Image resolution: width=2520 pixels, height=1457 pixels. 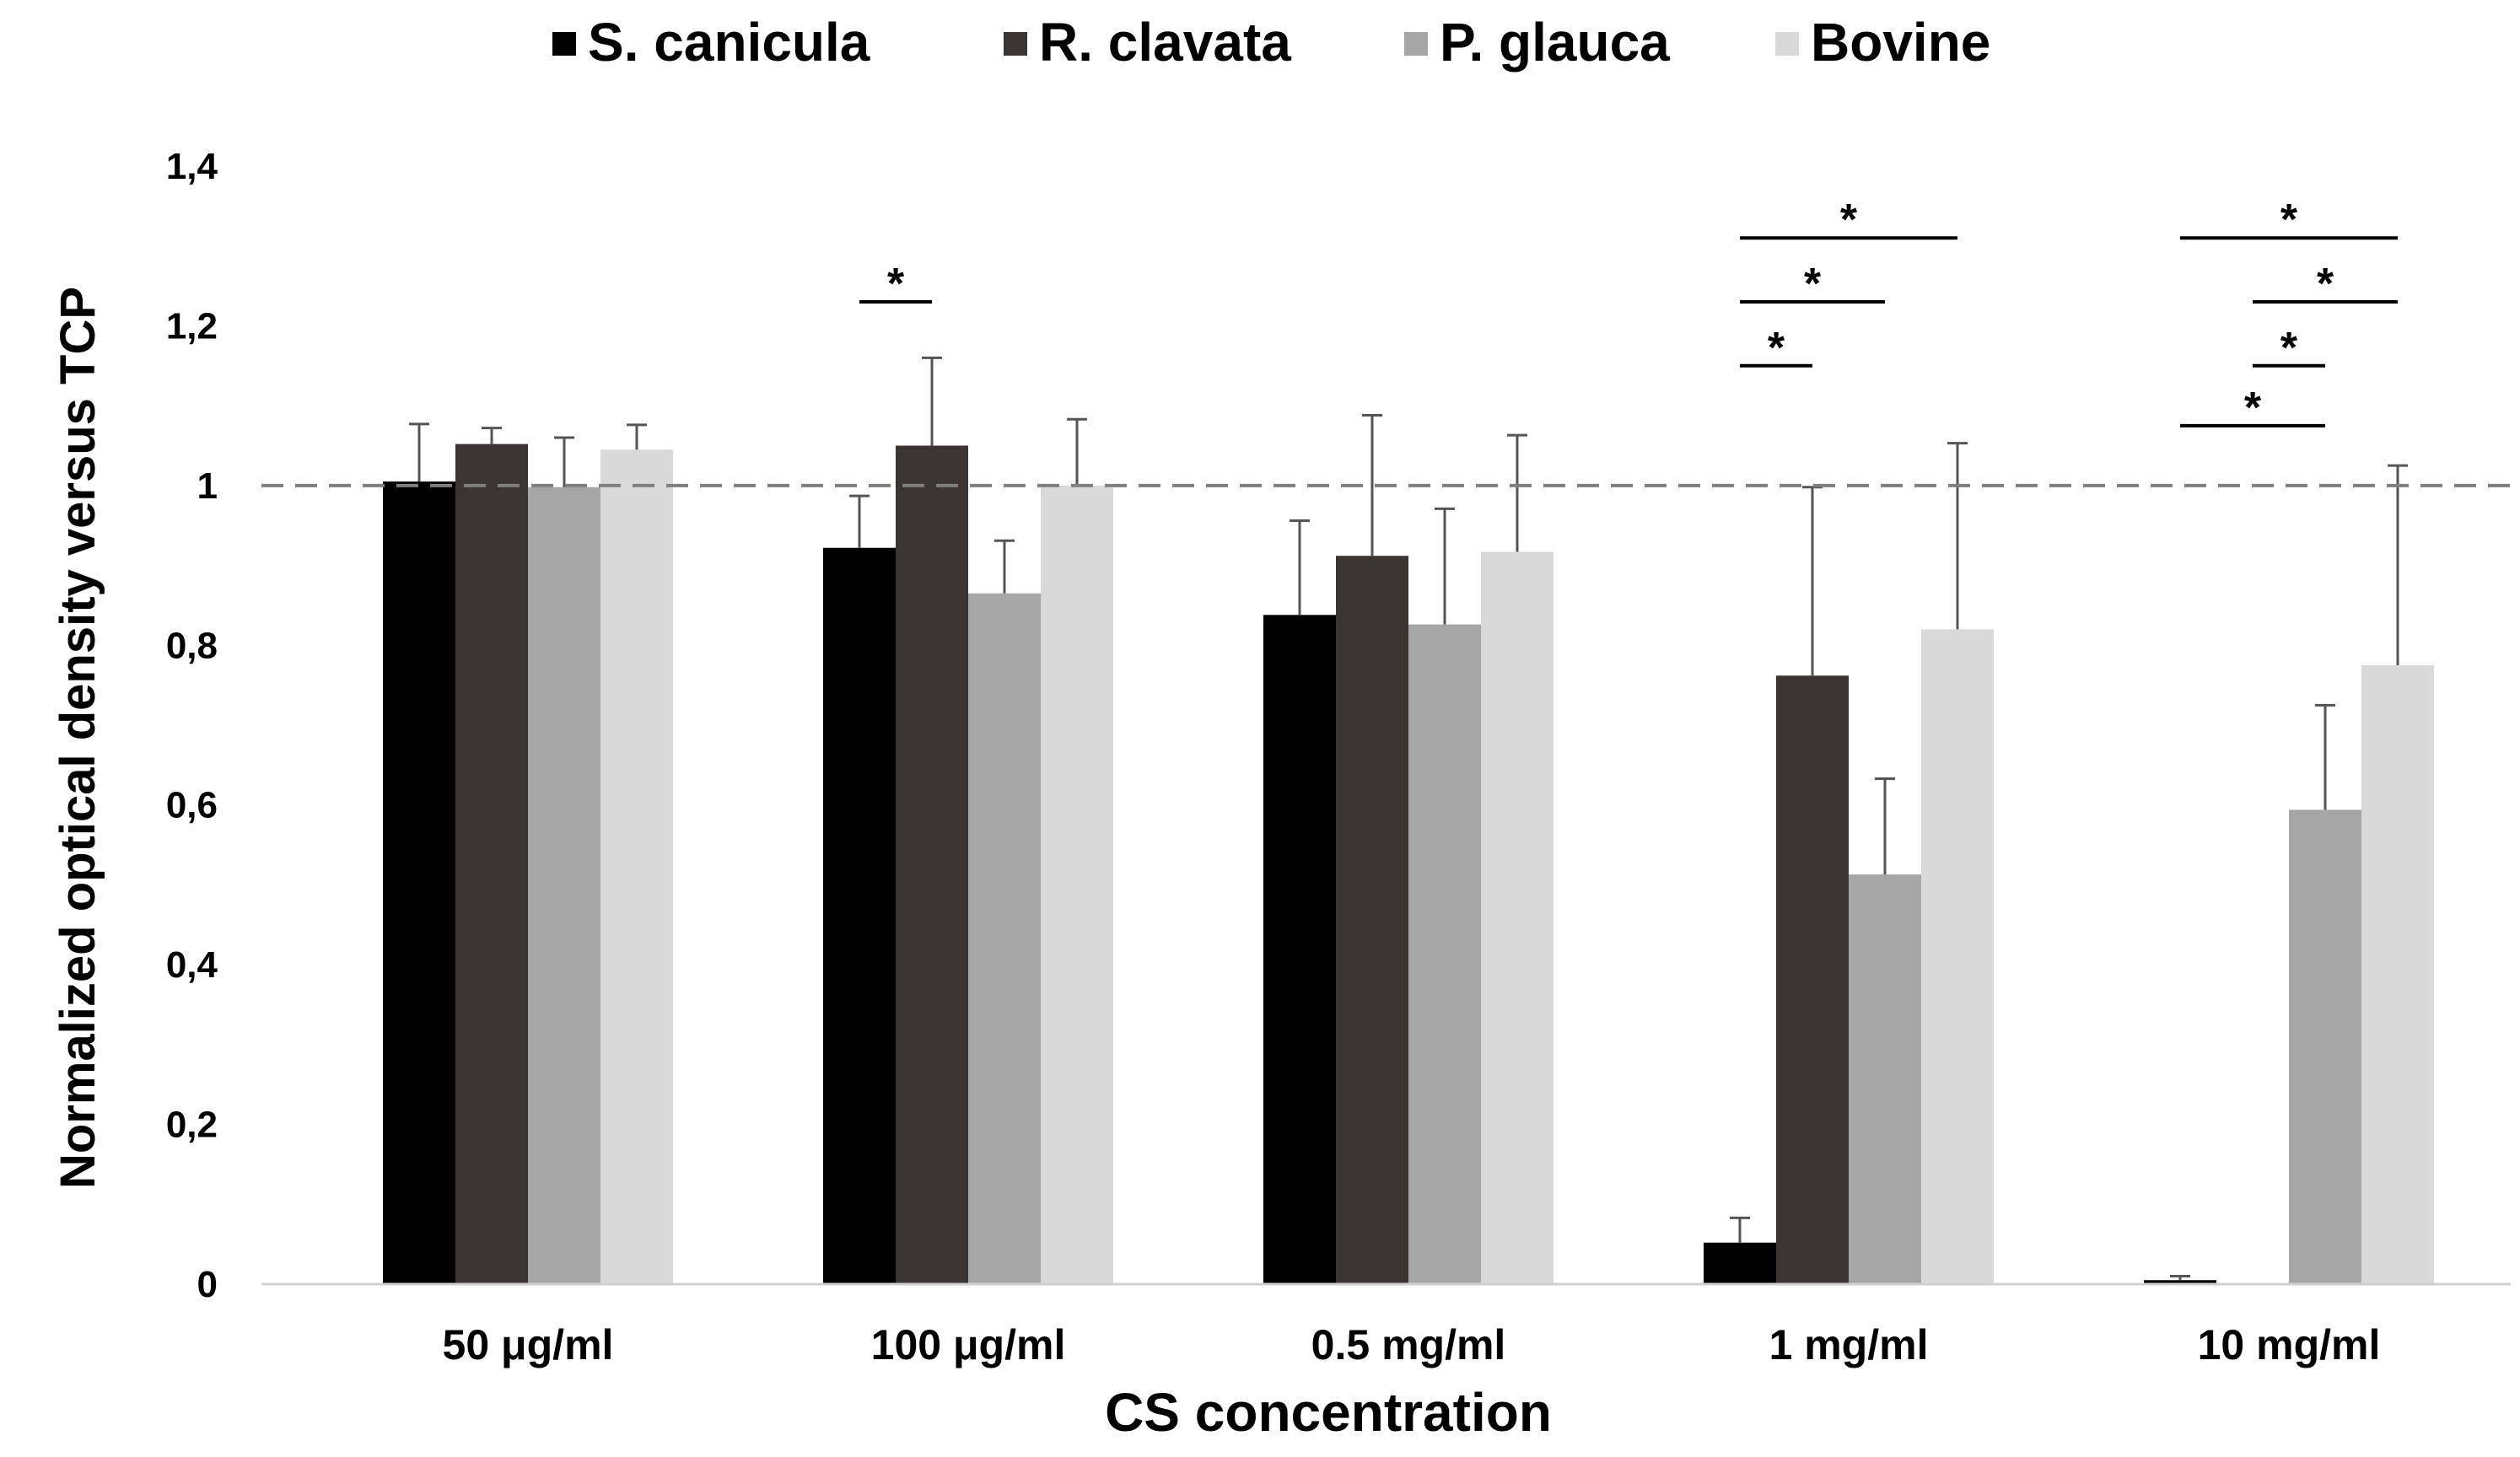 I want to click on y-axis-label: Normalized optical density versus TCP, so click(x=78, y=738).